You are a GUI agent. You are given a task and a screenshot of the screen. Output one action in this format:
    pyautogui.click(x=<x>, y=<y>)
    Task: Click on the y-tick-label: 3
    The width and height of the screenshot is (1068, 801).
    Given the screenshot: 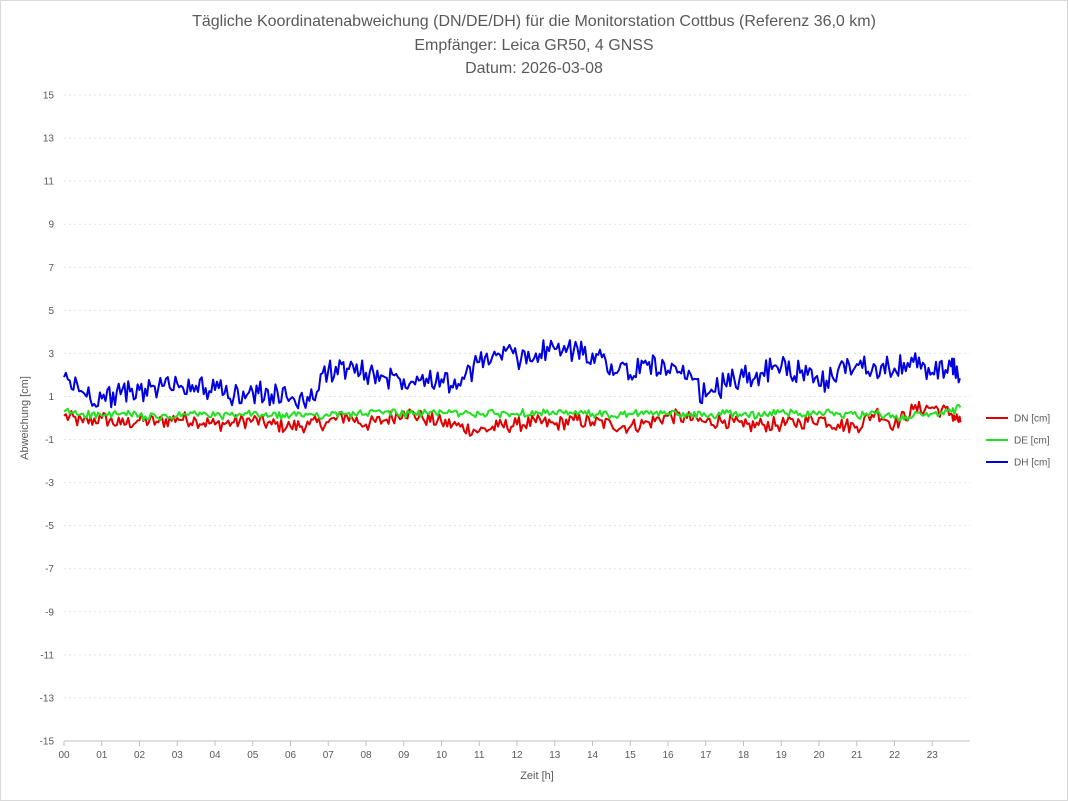 What is the action you would take?
    pyautogui.click(x=51, y=354)
    